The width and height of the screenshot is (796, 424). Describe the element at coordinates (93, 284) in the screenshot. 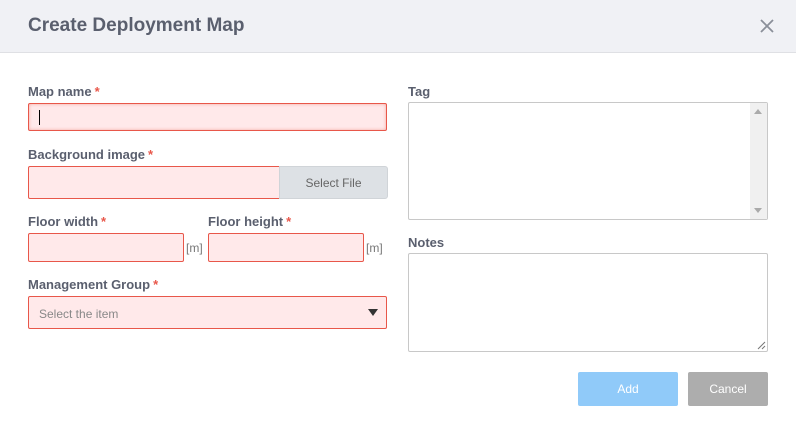

I see `management-group-label: Management Group *` at that location.